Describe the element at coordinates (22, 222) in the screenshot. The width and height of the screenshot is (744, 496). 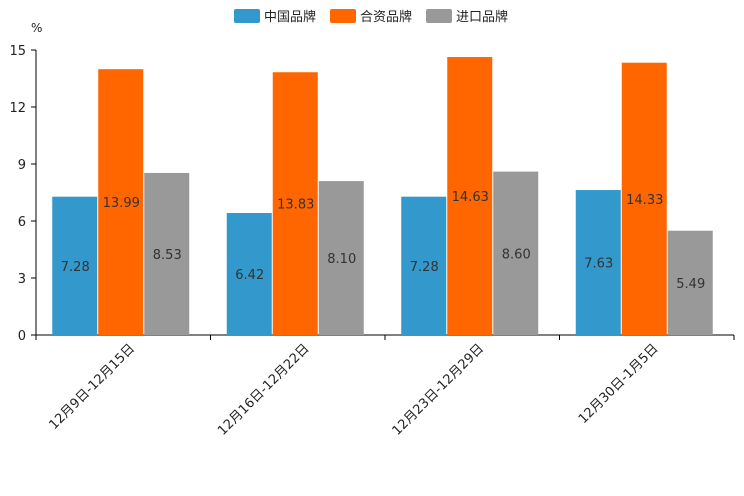
I see `y-tick-label: 6` at that location.